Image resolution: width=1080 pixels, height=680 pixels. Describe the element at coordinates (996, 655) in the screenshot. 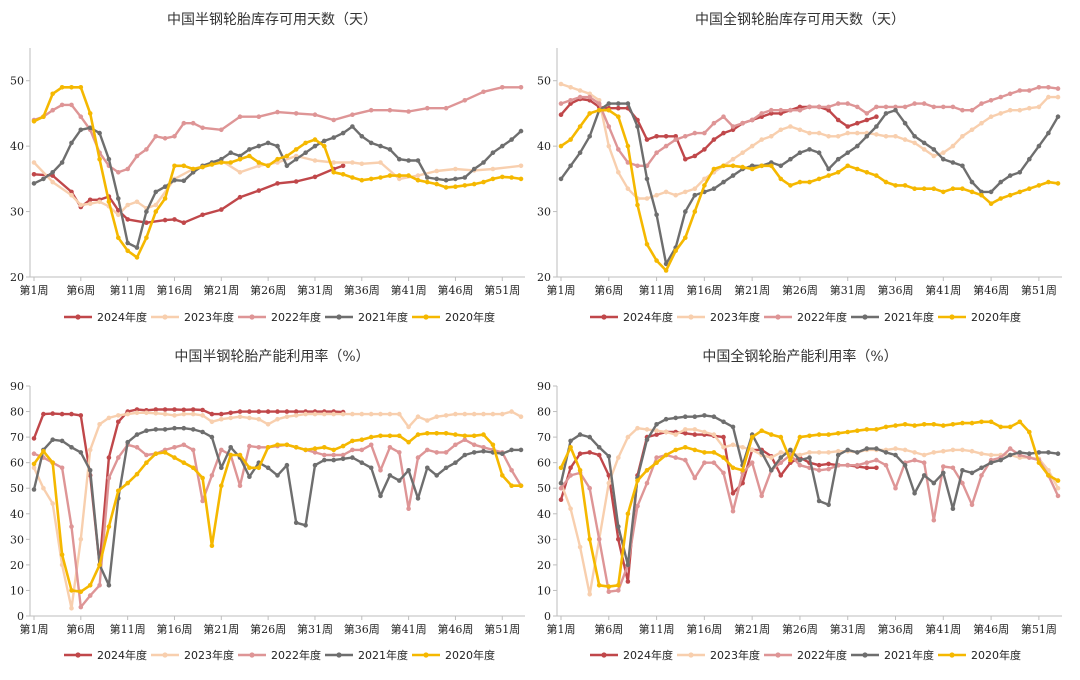

I see `legend-label: 2020年度` at that location.